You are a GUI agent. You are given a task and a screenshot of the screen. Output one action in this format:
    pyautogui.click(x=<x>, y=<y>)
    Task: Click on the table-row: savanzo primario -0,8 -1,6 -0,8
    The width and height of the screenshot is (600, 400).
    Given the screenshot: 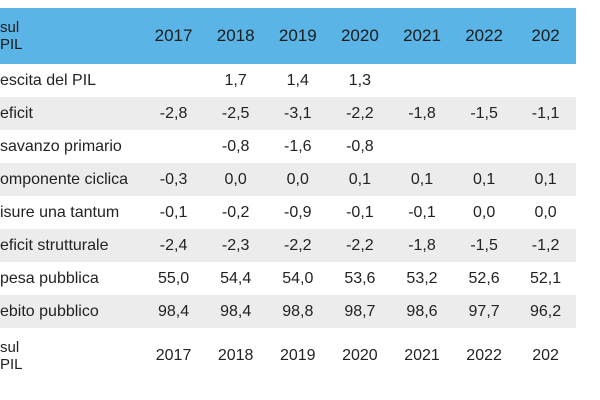 What is the action you would take?
    pyautogui.click(x=288, y=146)
    